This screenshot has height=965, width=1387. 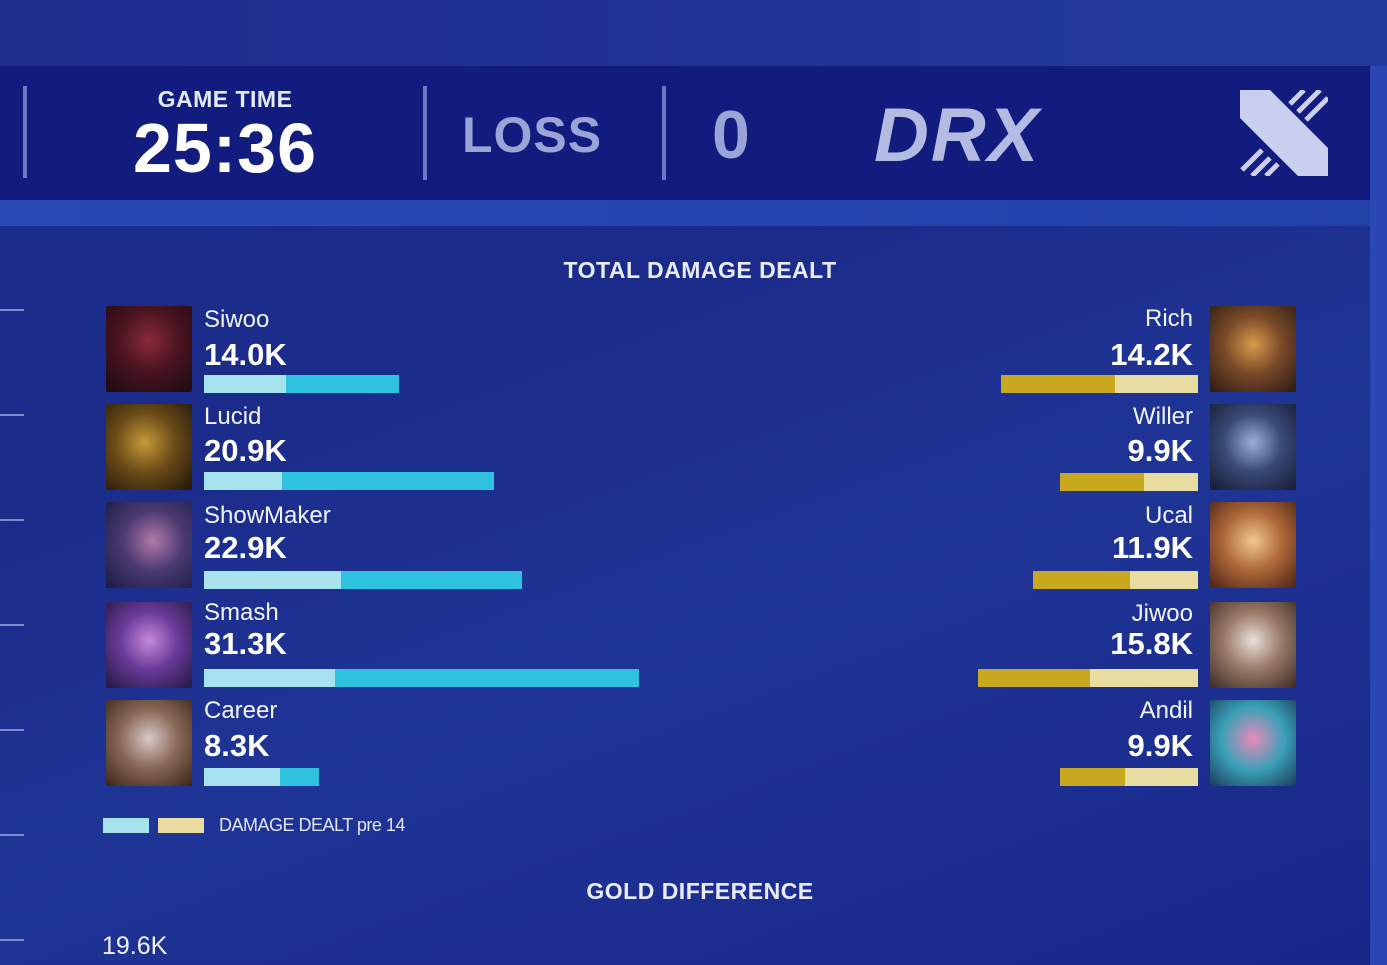 What do you see at coordinates (245, 643) in the screenshot?
I see `damage-value: 31.3K` at bounding box center [245, 643].